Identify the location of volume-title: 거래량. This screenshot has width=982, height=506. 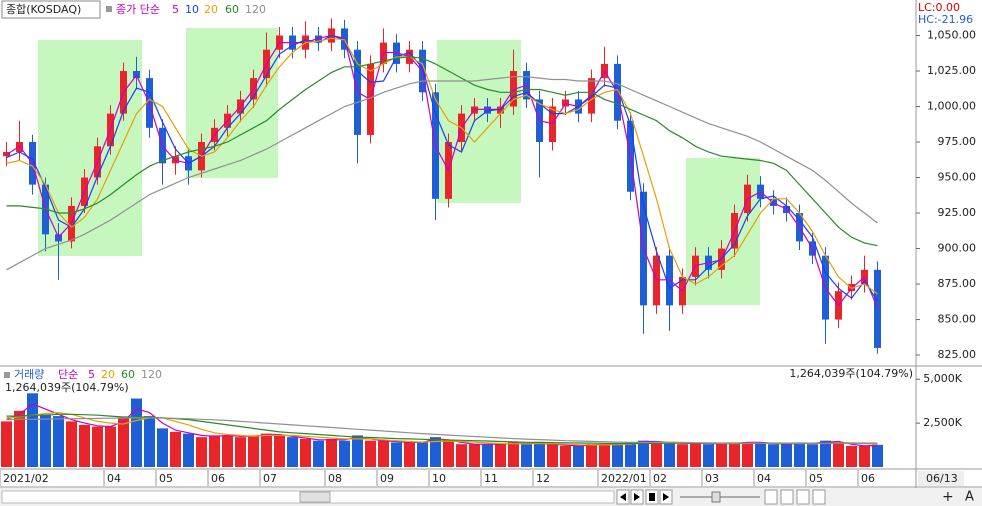
(29, 374).